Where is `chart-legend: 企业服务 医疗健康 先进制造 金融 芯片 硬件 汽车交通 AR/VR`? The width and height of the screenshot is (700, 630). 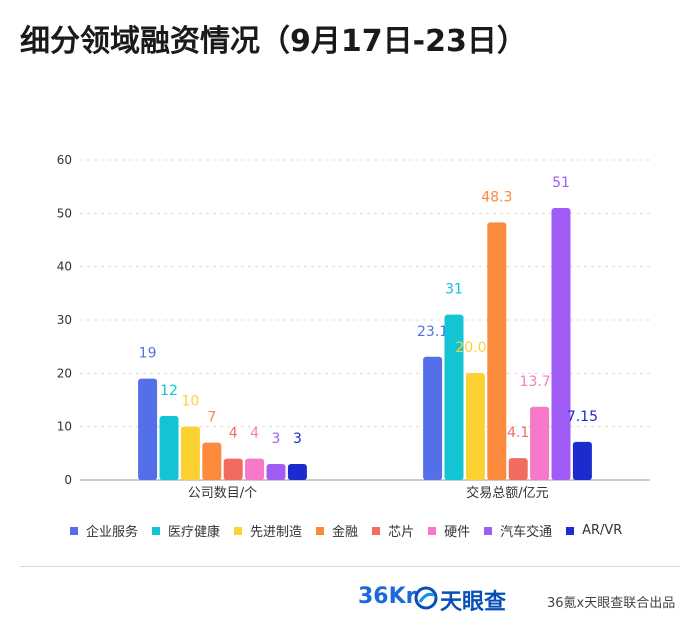 chart-legend: 企业服务 医疗健康 先进制造 金融 芯片 硬件 汽车交通 AR/VR is located at coordinates (353, 530).